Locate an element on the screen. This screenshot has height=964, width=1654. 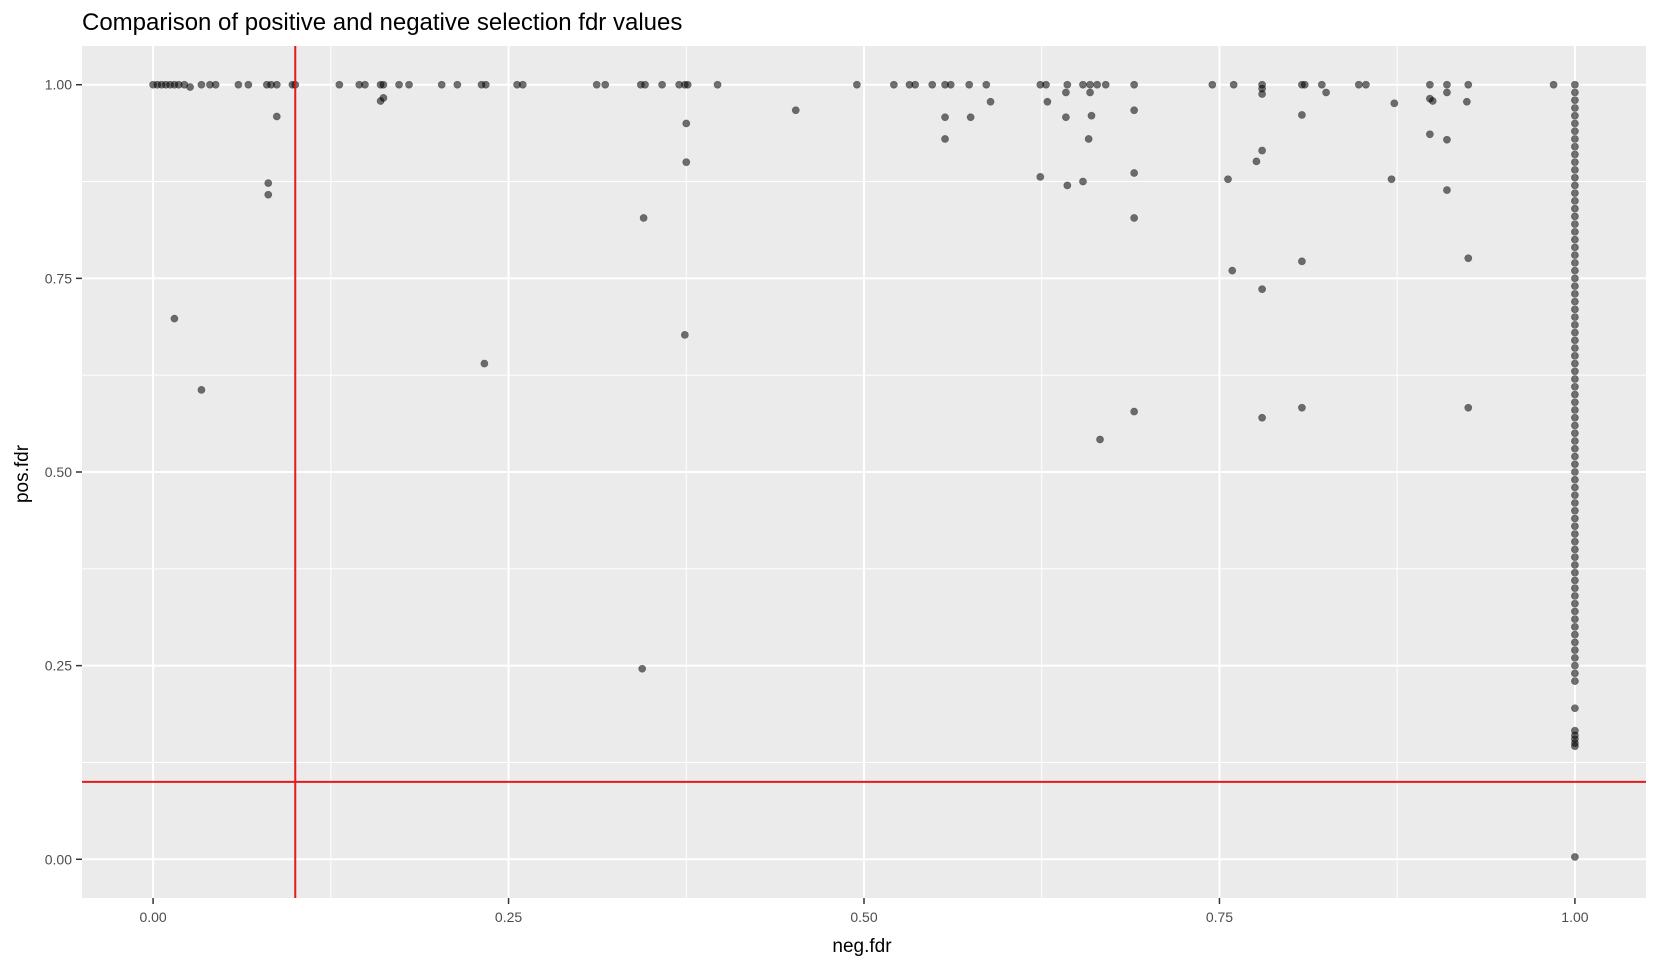
x-tick-label: 0.50 is located at coordinates (863, 917).